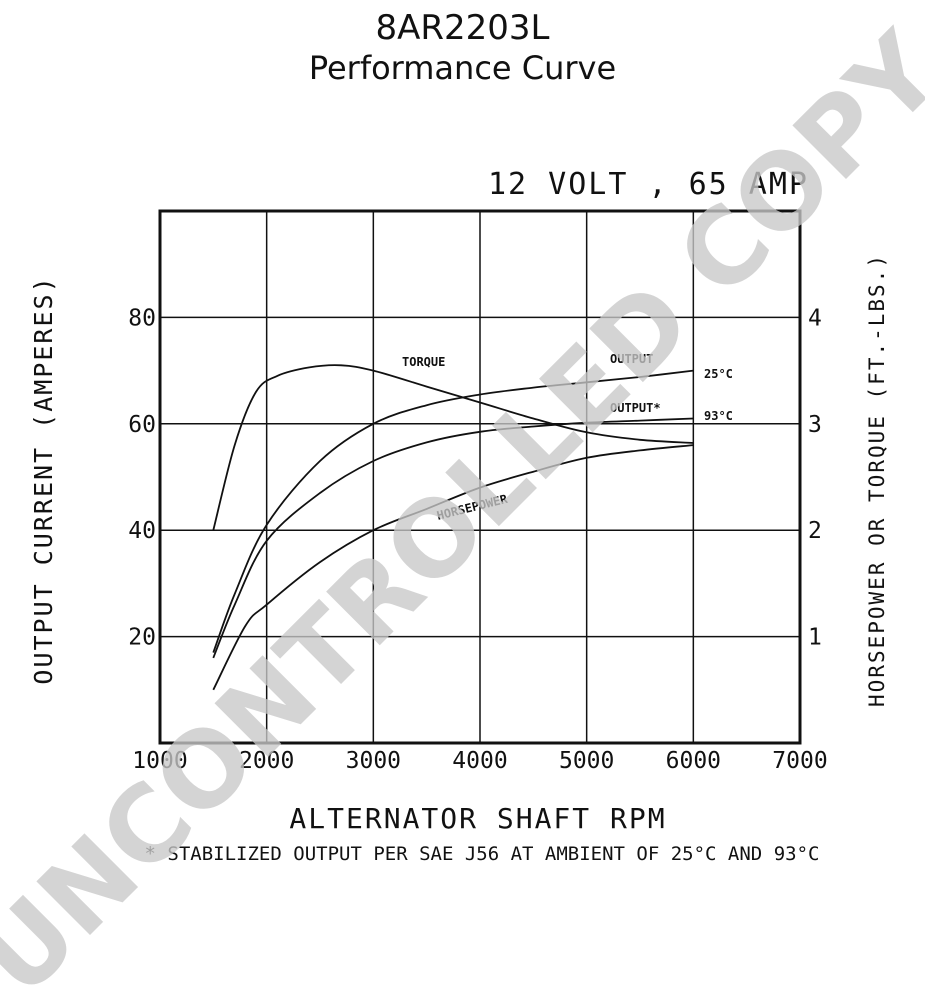 The width and height of the screenshot is (925, 1000). Describe the element at coordinates (815, 638) in the screenshot. I see `y2-tick-label: 1` at that location.